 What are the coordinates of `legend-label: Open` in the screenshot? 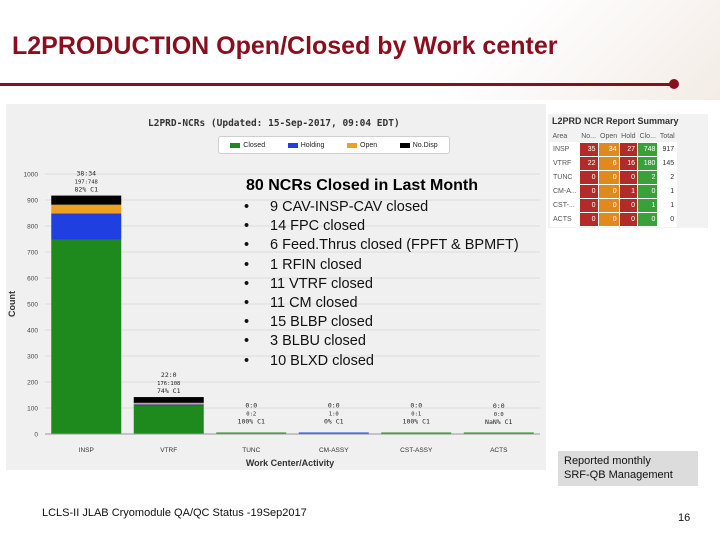 It's located at (369, 145).